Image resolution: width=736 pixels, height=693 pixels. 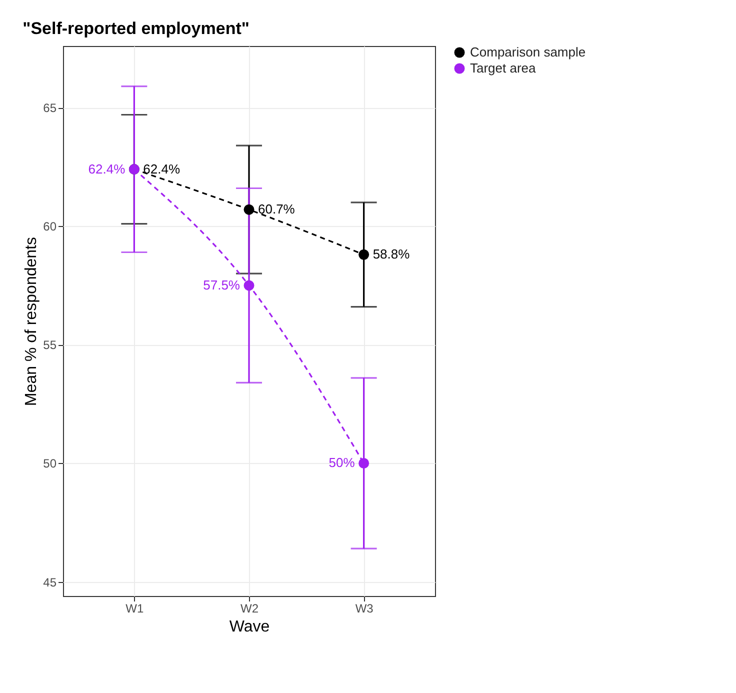 I want to click on y-tick-label: 50, so click(x=50, y=463).